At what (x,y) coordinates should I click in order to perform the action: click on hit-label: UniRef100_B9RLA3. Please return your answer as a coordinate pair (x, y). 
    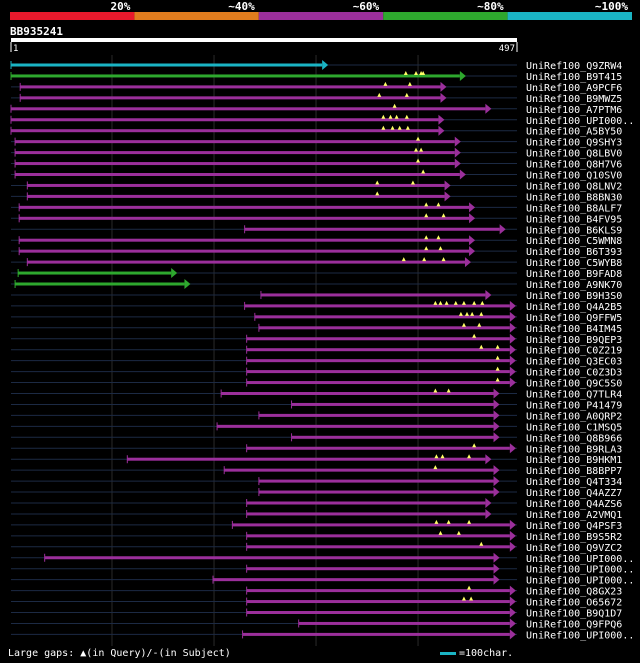
    Looking at the image, I should click on (574, 449).